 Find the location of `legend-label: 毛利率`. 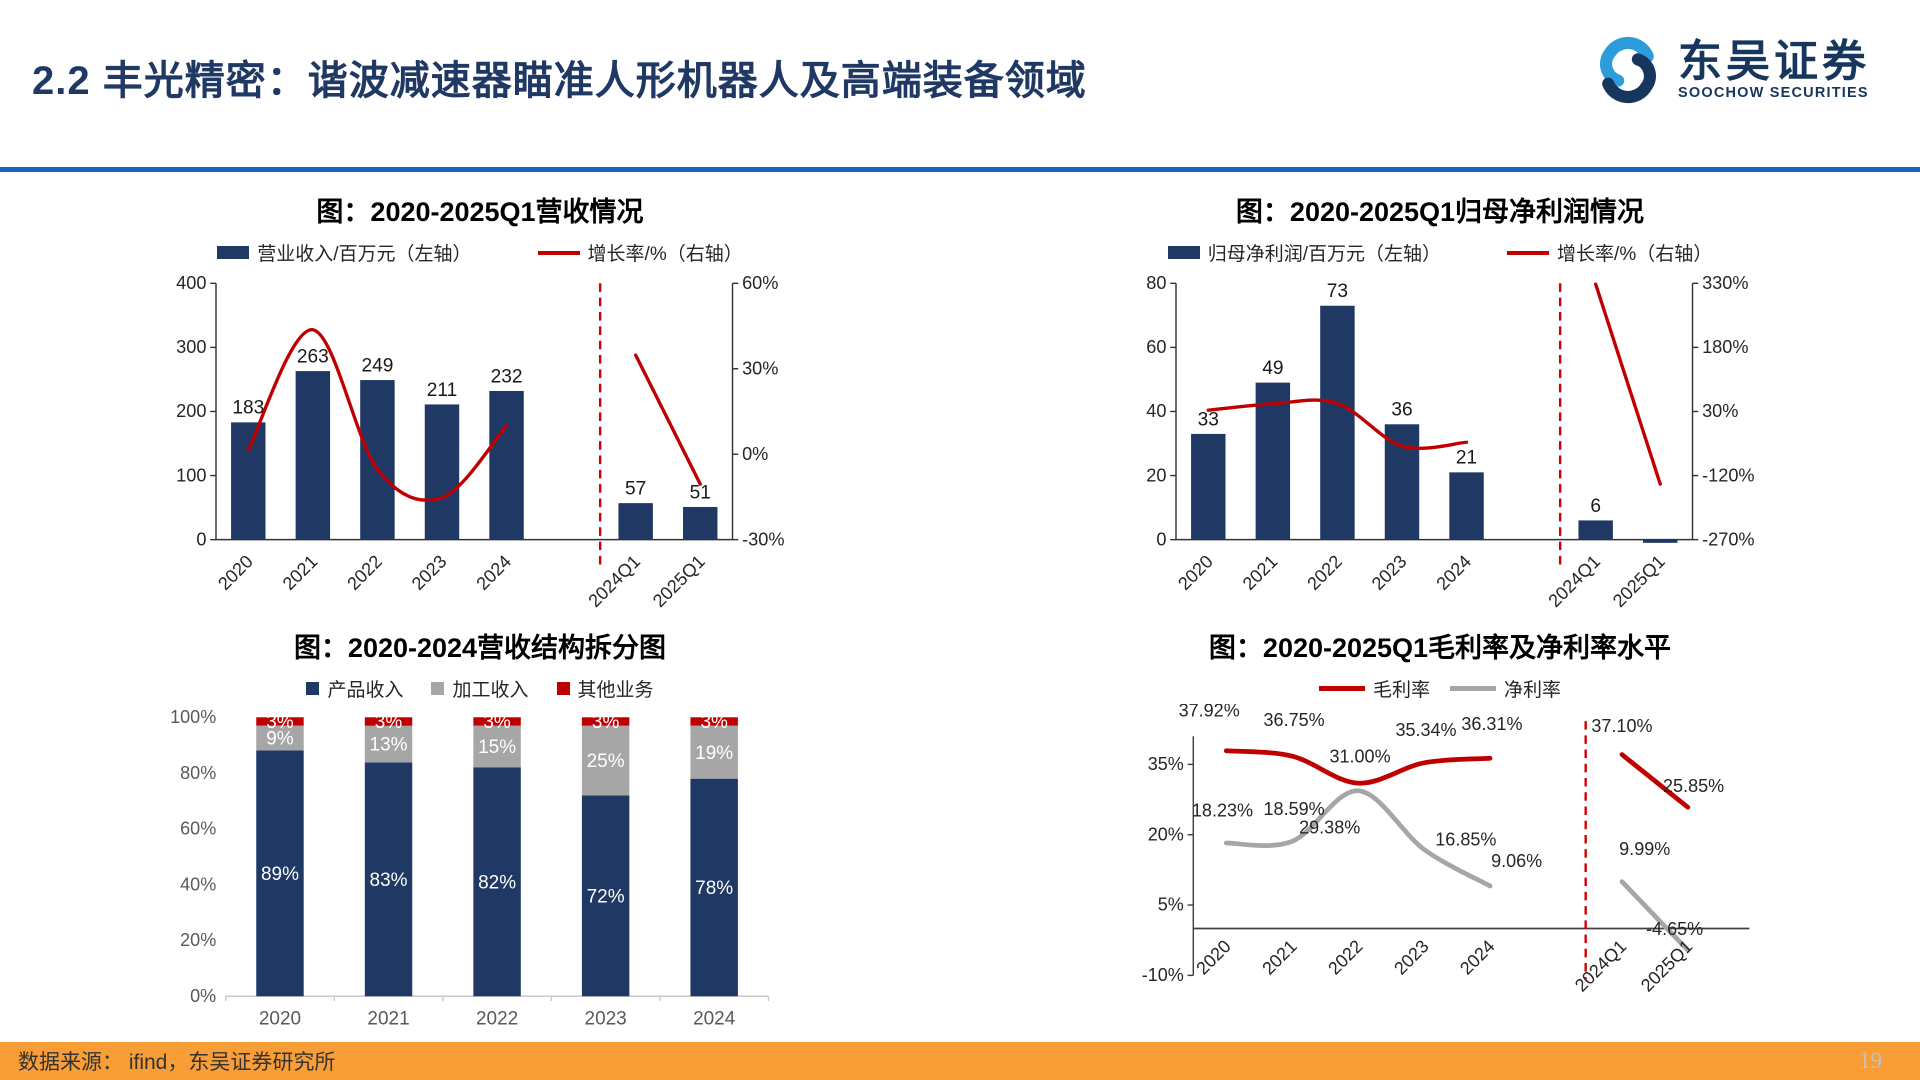

legend-label: 毛利率 is located at coordinates (1401, 690).